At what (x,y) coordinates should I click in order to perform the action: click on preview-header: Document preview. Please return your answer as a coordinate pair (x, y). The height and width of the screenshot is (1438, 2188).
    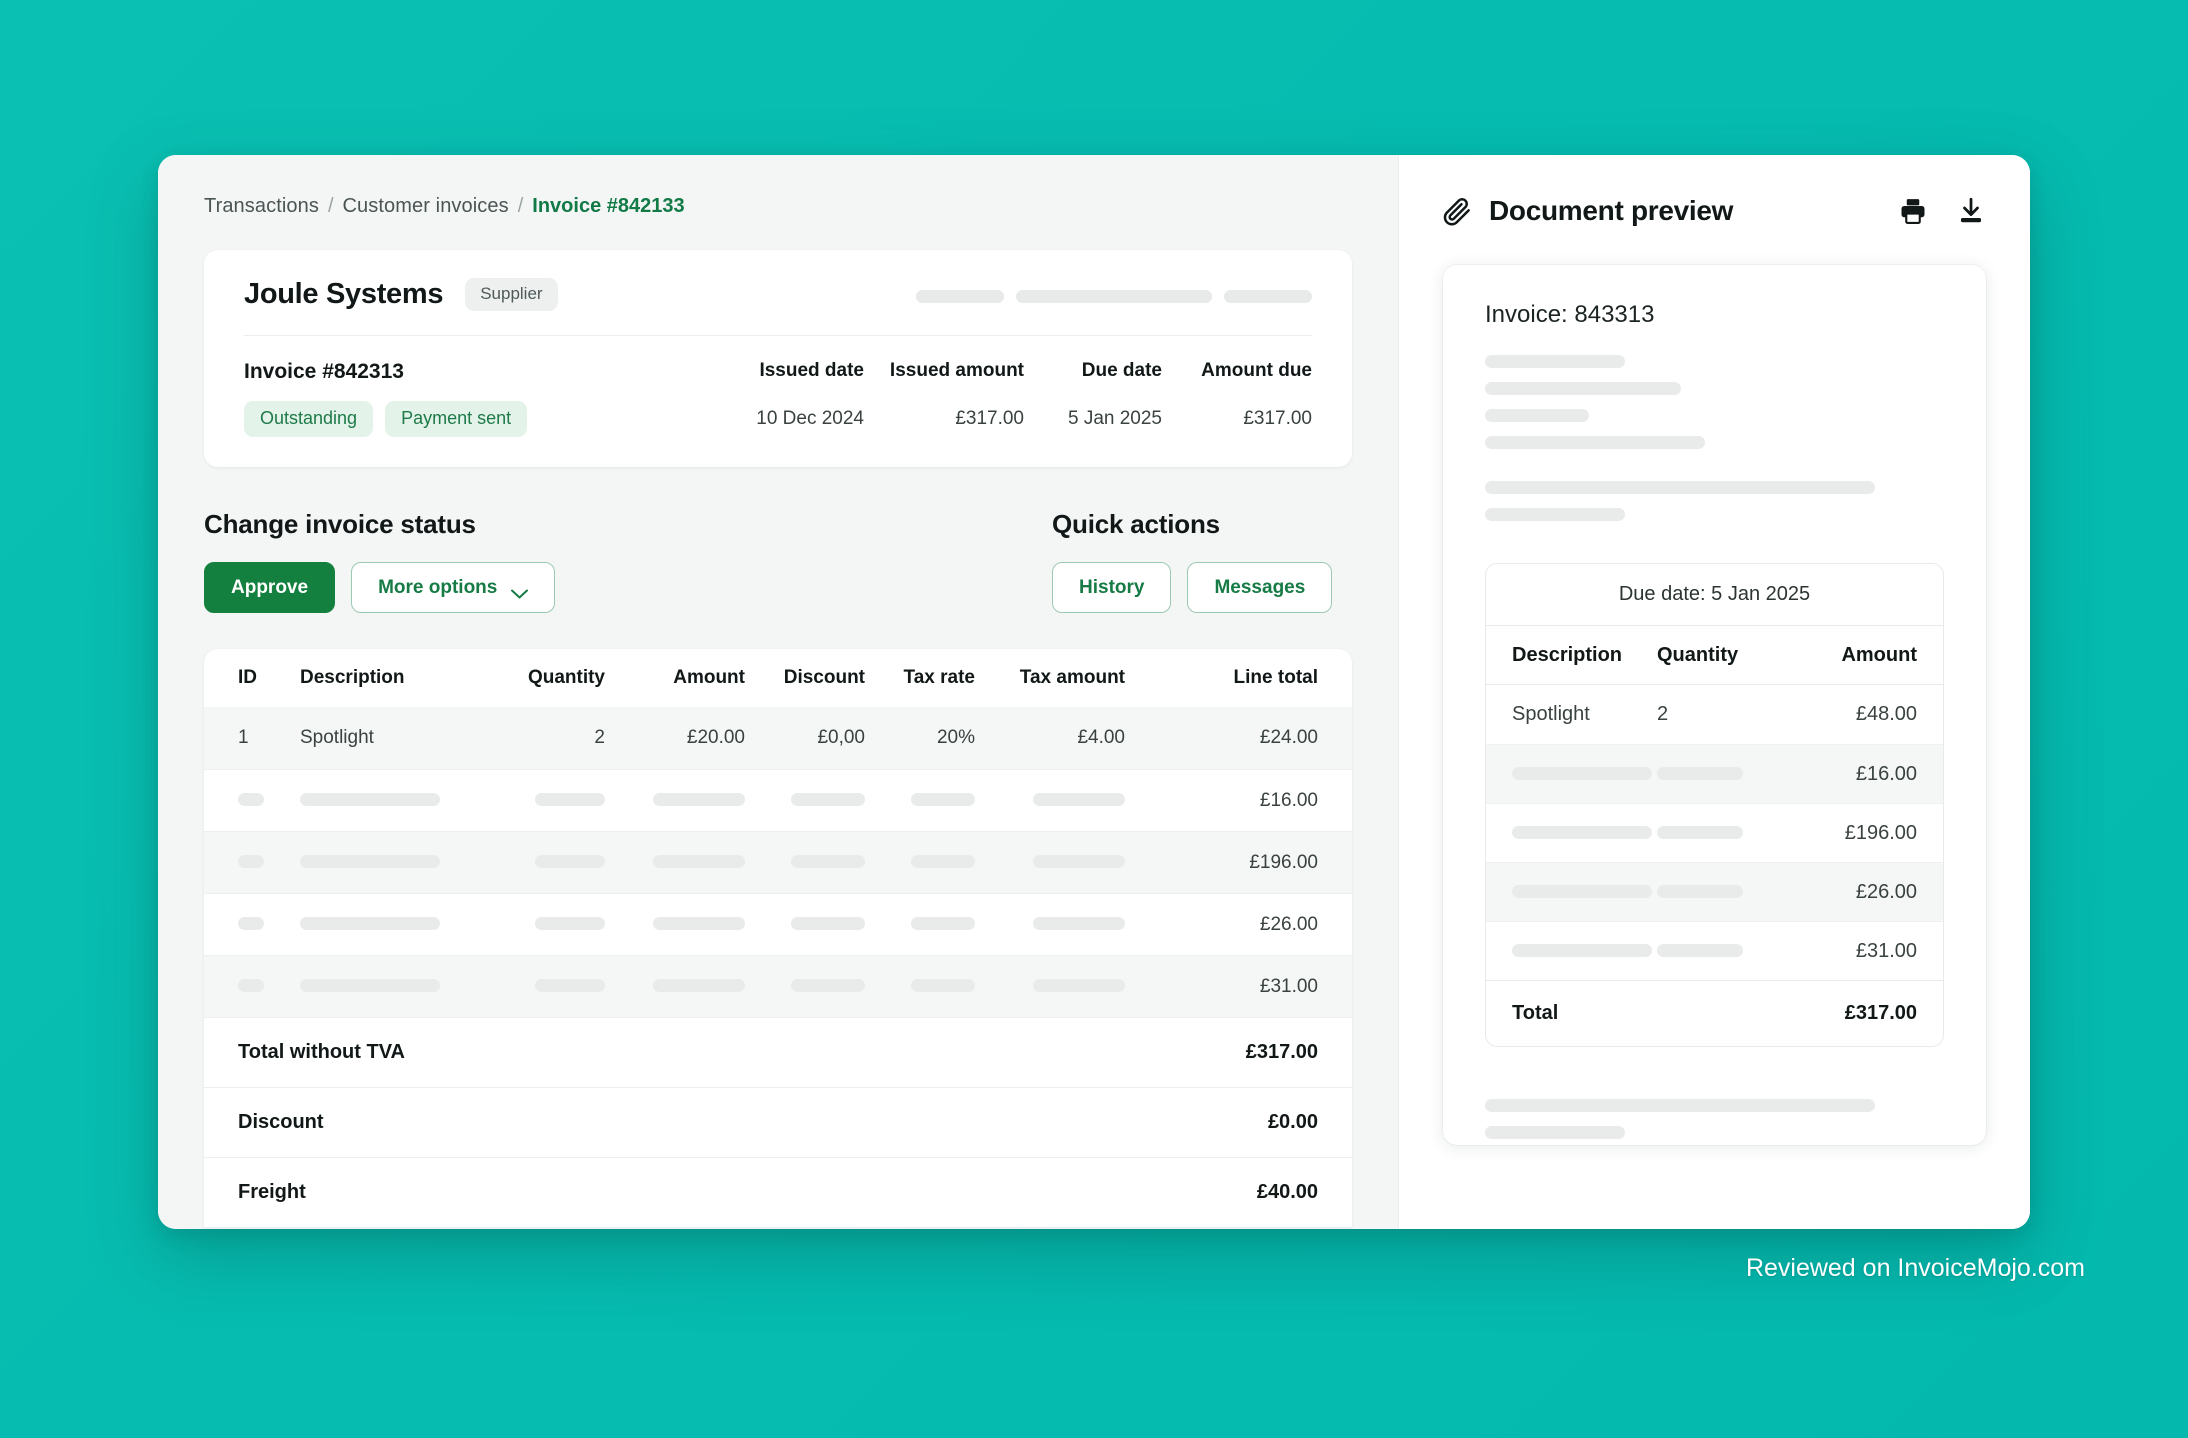
    Looking at the image, I should click on (1714, 211).